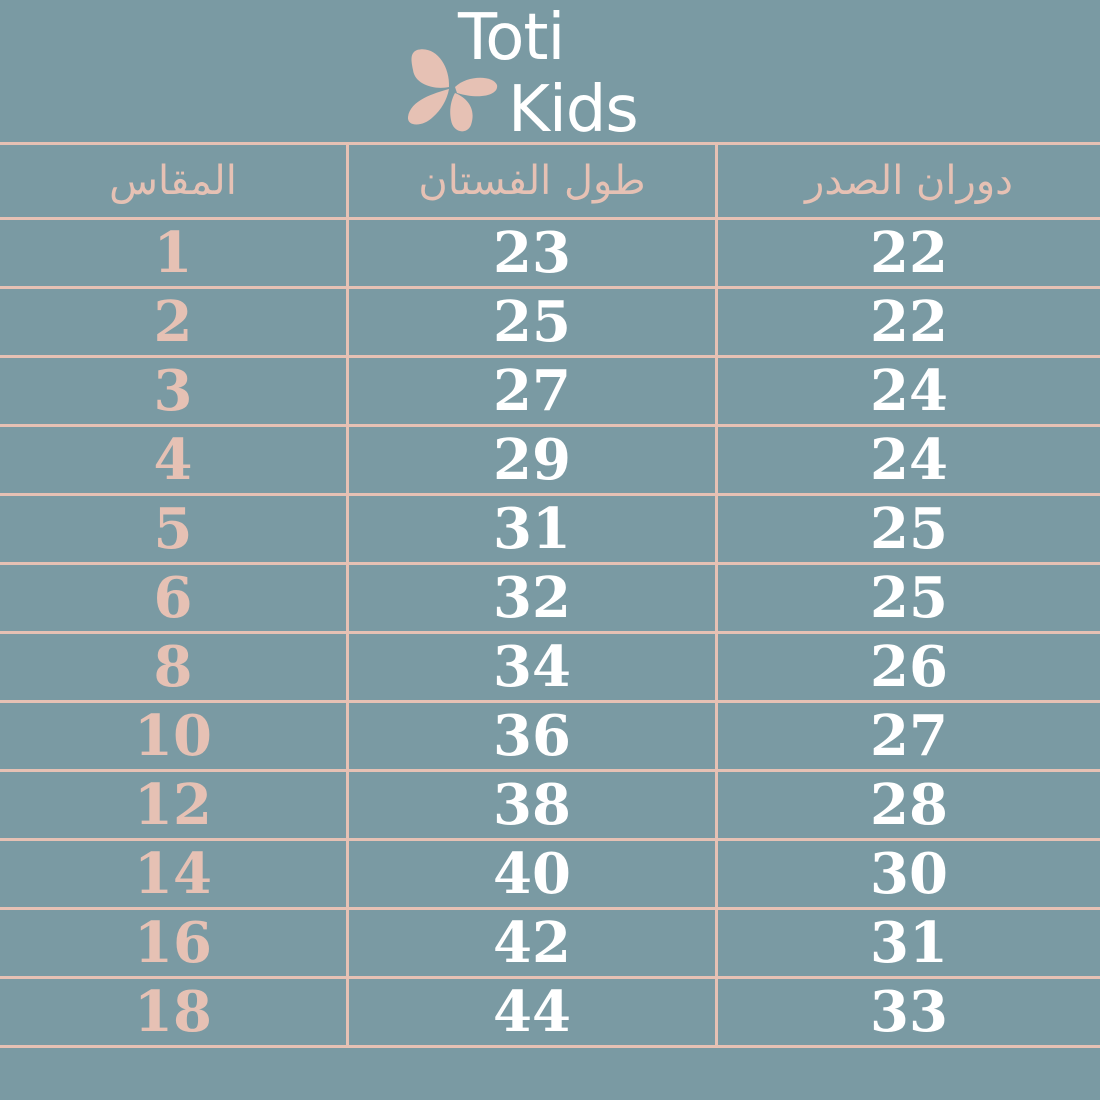 This screenshot has height=1100, width=1100. I want to click on dress-length-cell: 23, so click(532, 253).